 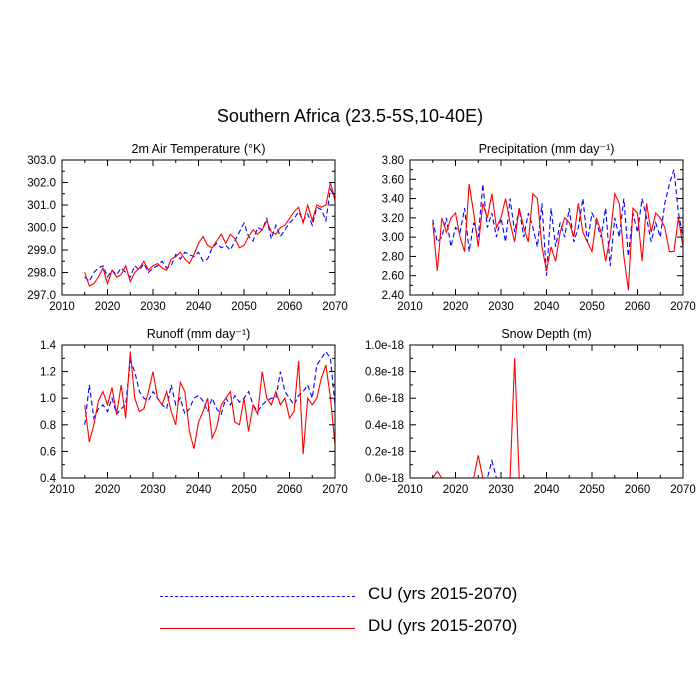 What do you see at coordinates (48, 346) in the screenshot?
I see `y-tick-label: 1.4` at bounding box center [48, 346].